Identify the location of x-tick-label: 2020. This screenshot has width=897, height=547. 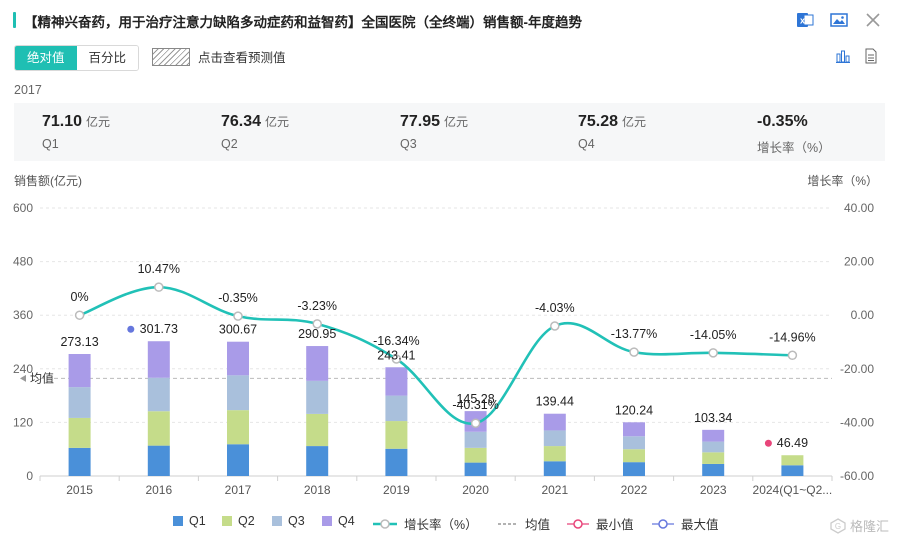
(475, 490).